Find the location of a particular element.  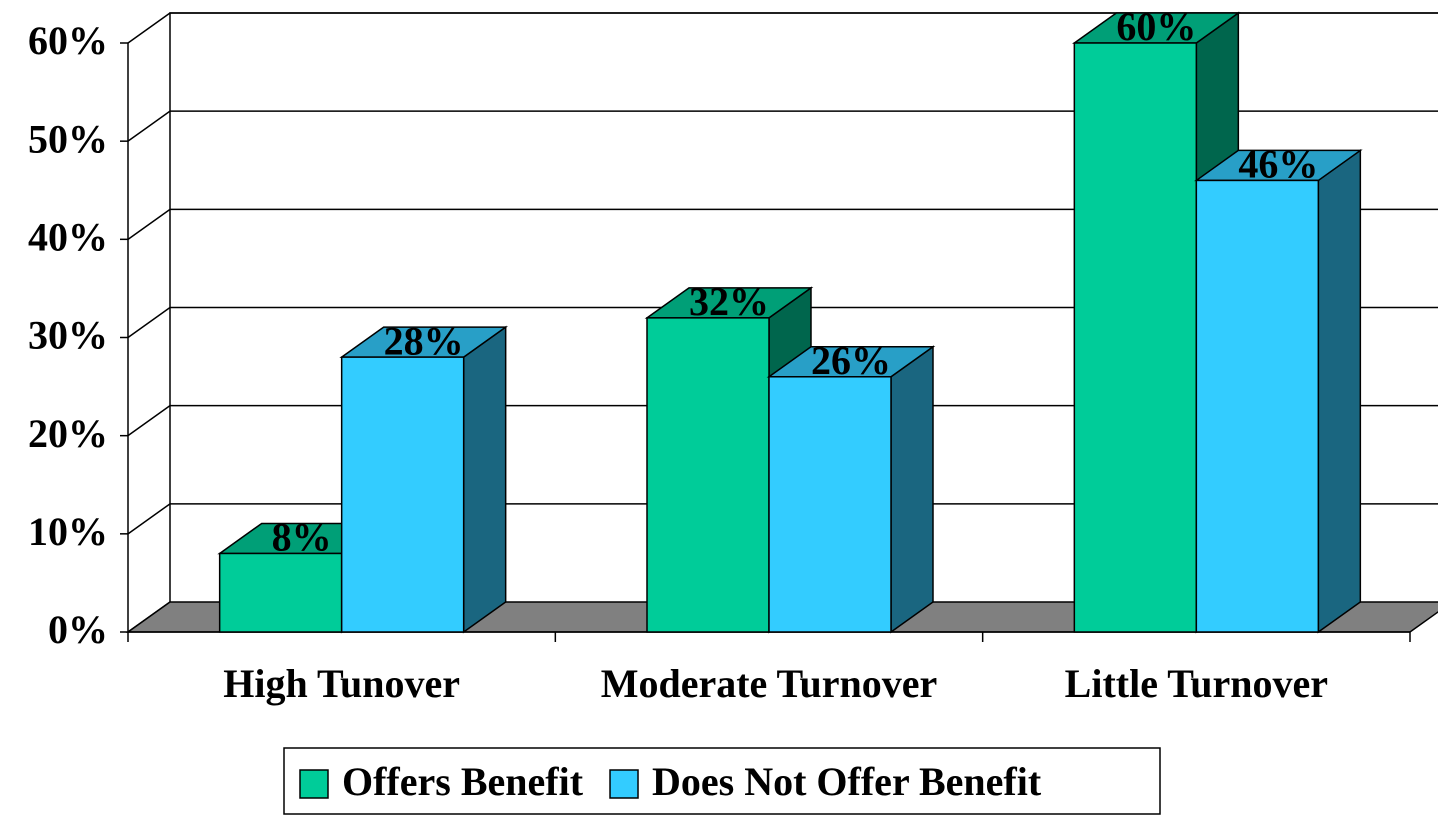

y-tick-label: 10% is located at coordinates (68, 531).